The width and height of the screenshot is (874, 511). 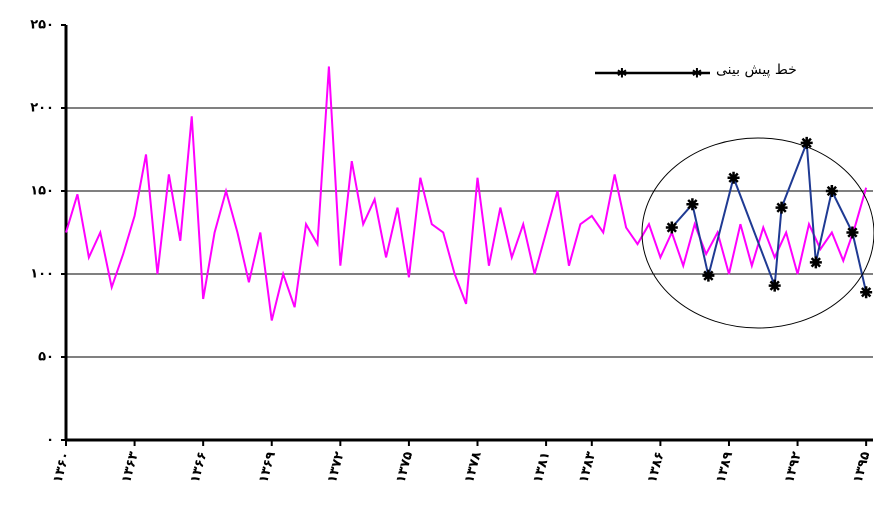 What do you see at coordinates (199, 467) in the screenshot?
I see `x-tick-label: ۱۳۶۶` at bounding box center [199, 467].